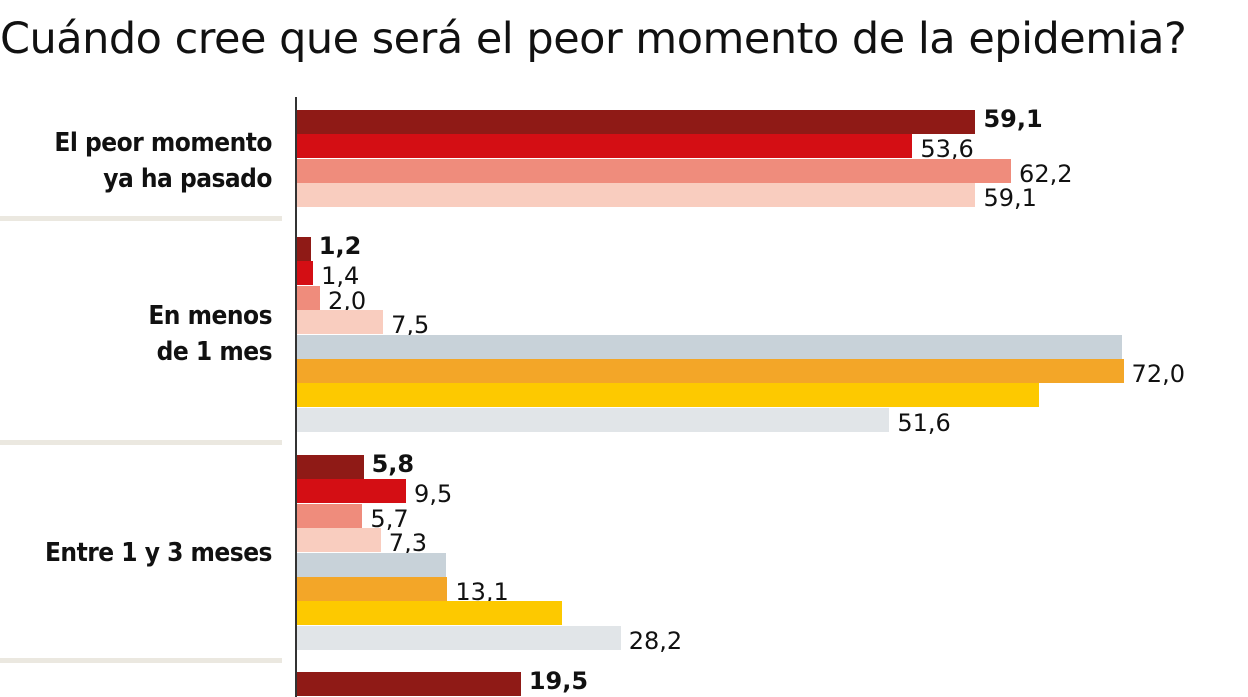 The height and width of the screenshot is (697, 1248). What do you see at coordinates (347, 300) in the screenshot?
I see `data-label: 2,0` at bounding box center [347, 300].